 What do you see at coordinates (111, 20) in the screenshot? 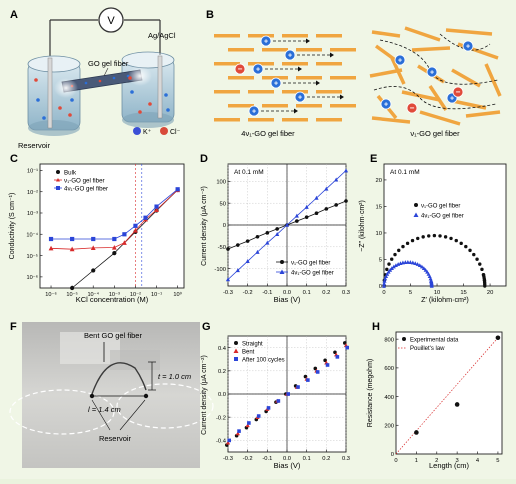
I see `voltmeter-icon` at bounding box center [111, 20].